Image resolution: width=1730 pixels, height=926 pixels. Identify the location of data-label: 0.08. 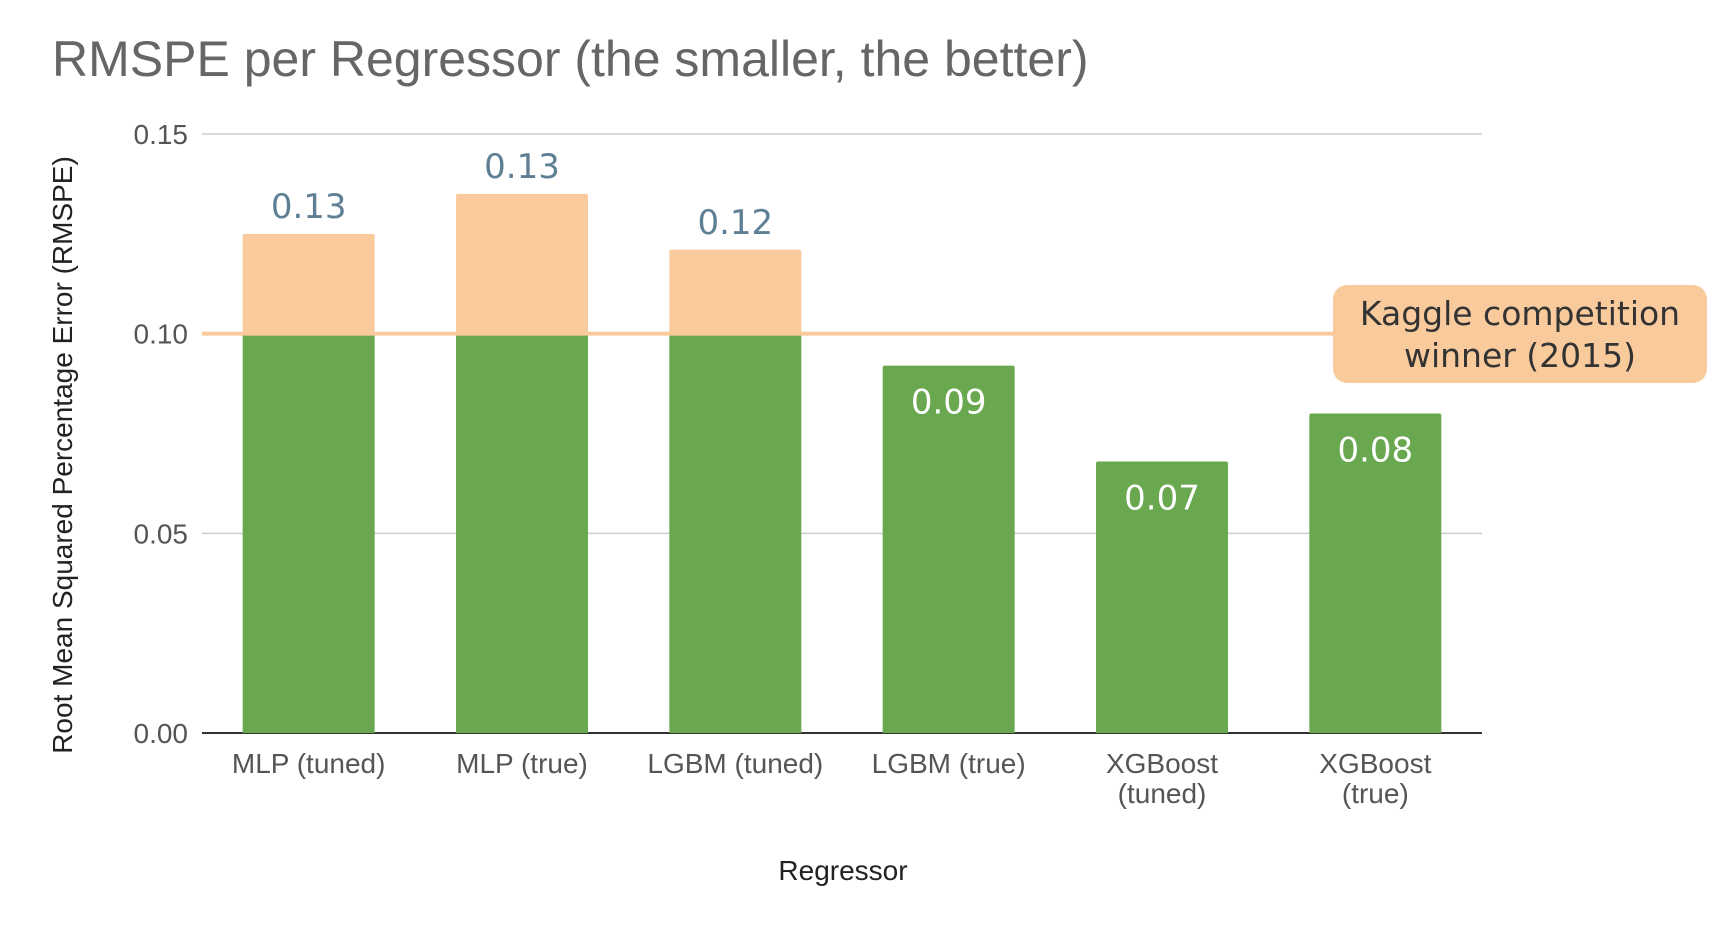
(1375, 451).